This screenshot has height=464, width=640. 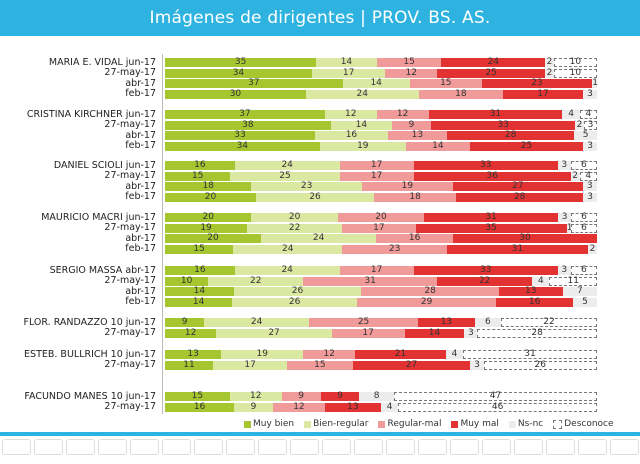 I want to click on bar-bien-regular: 17, so click(x=250, y=365).